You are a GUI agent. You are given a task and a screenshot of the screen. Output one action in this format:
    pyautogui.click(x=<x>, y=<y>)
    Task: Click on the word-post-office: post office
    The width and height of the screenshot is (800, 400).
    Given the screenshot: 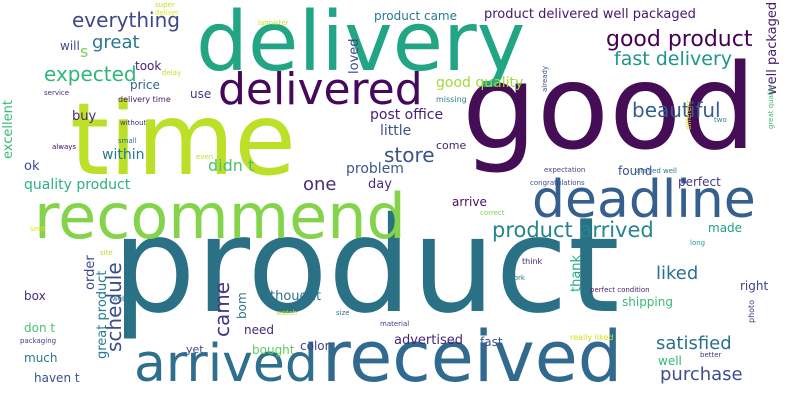 What is the action you would take?
    pyautogui.click(x=407, y=115)
    